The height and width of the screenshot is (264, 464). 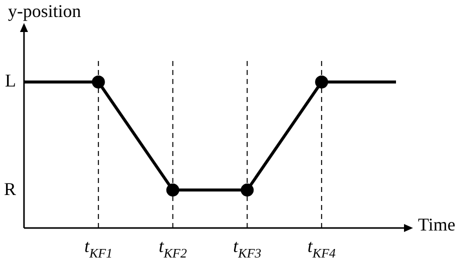 What do you see at coordinates (10, 188) in the screenshot?
I see `text: R` at bounding box center [10, 188].